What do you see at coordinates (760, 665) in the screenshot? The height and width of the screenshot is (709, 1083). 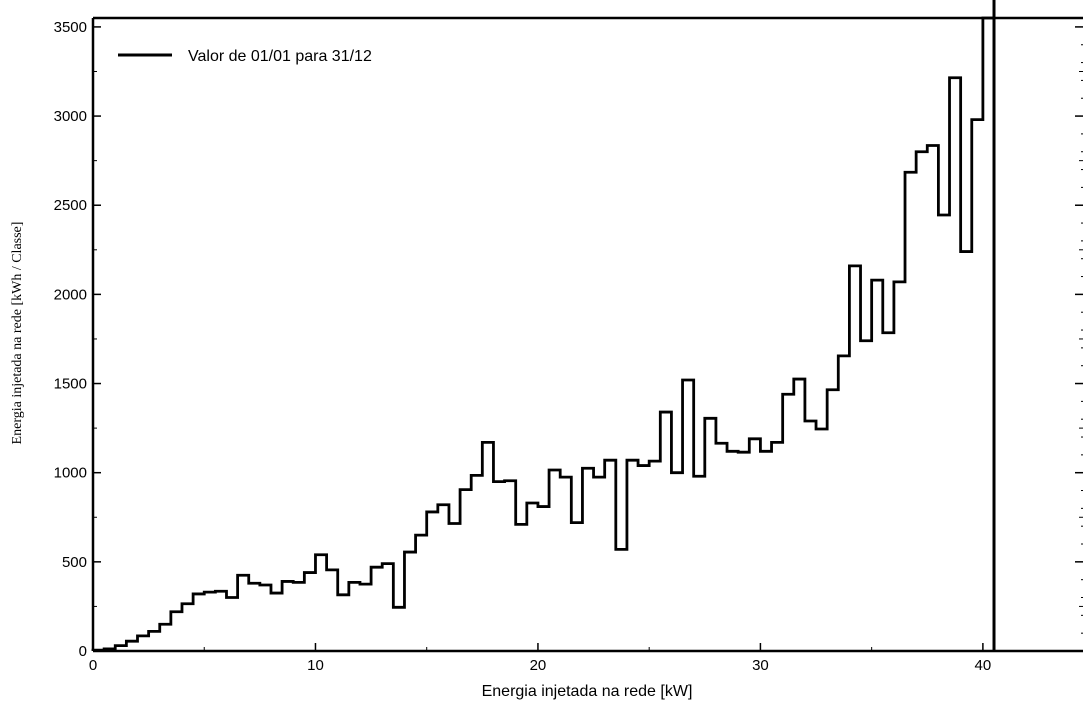 I see `x-tick-label: 30` at bounding box center [760, 665].